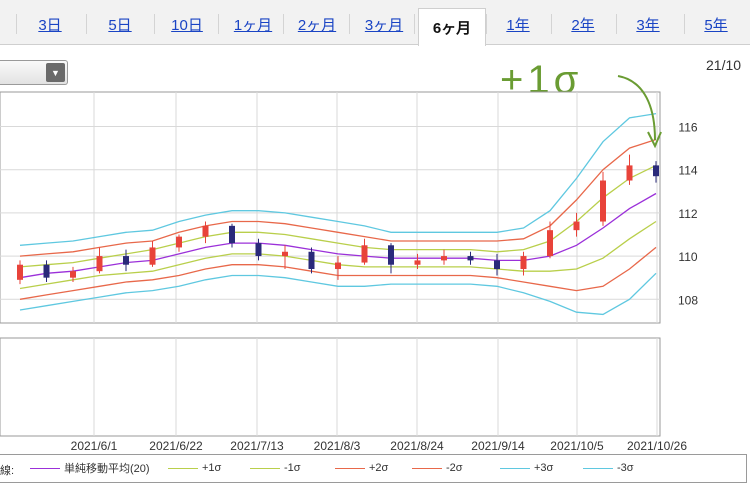 This screenshot has width=750, height=483. Describe the element at coordinates (687, 257) in the screenshot. I see `y-tick-label: 110` at that location.